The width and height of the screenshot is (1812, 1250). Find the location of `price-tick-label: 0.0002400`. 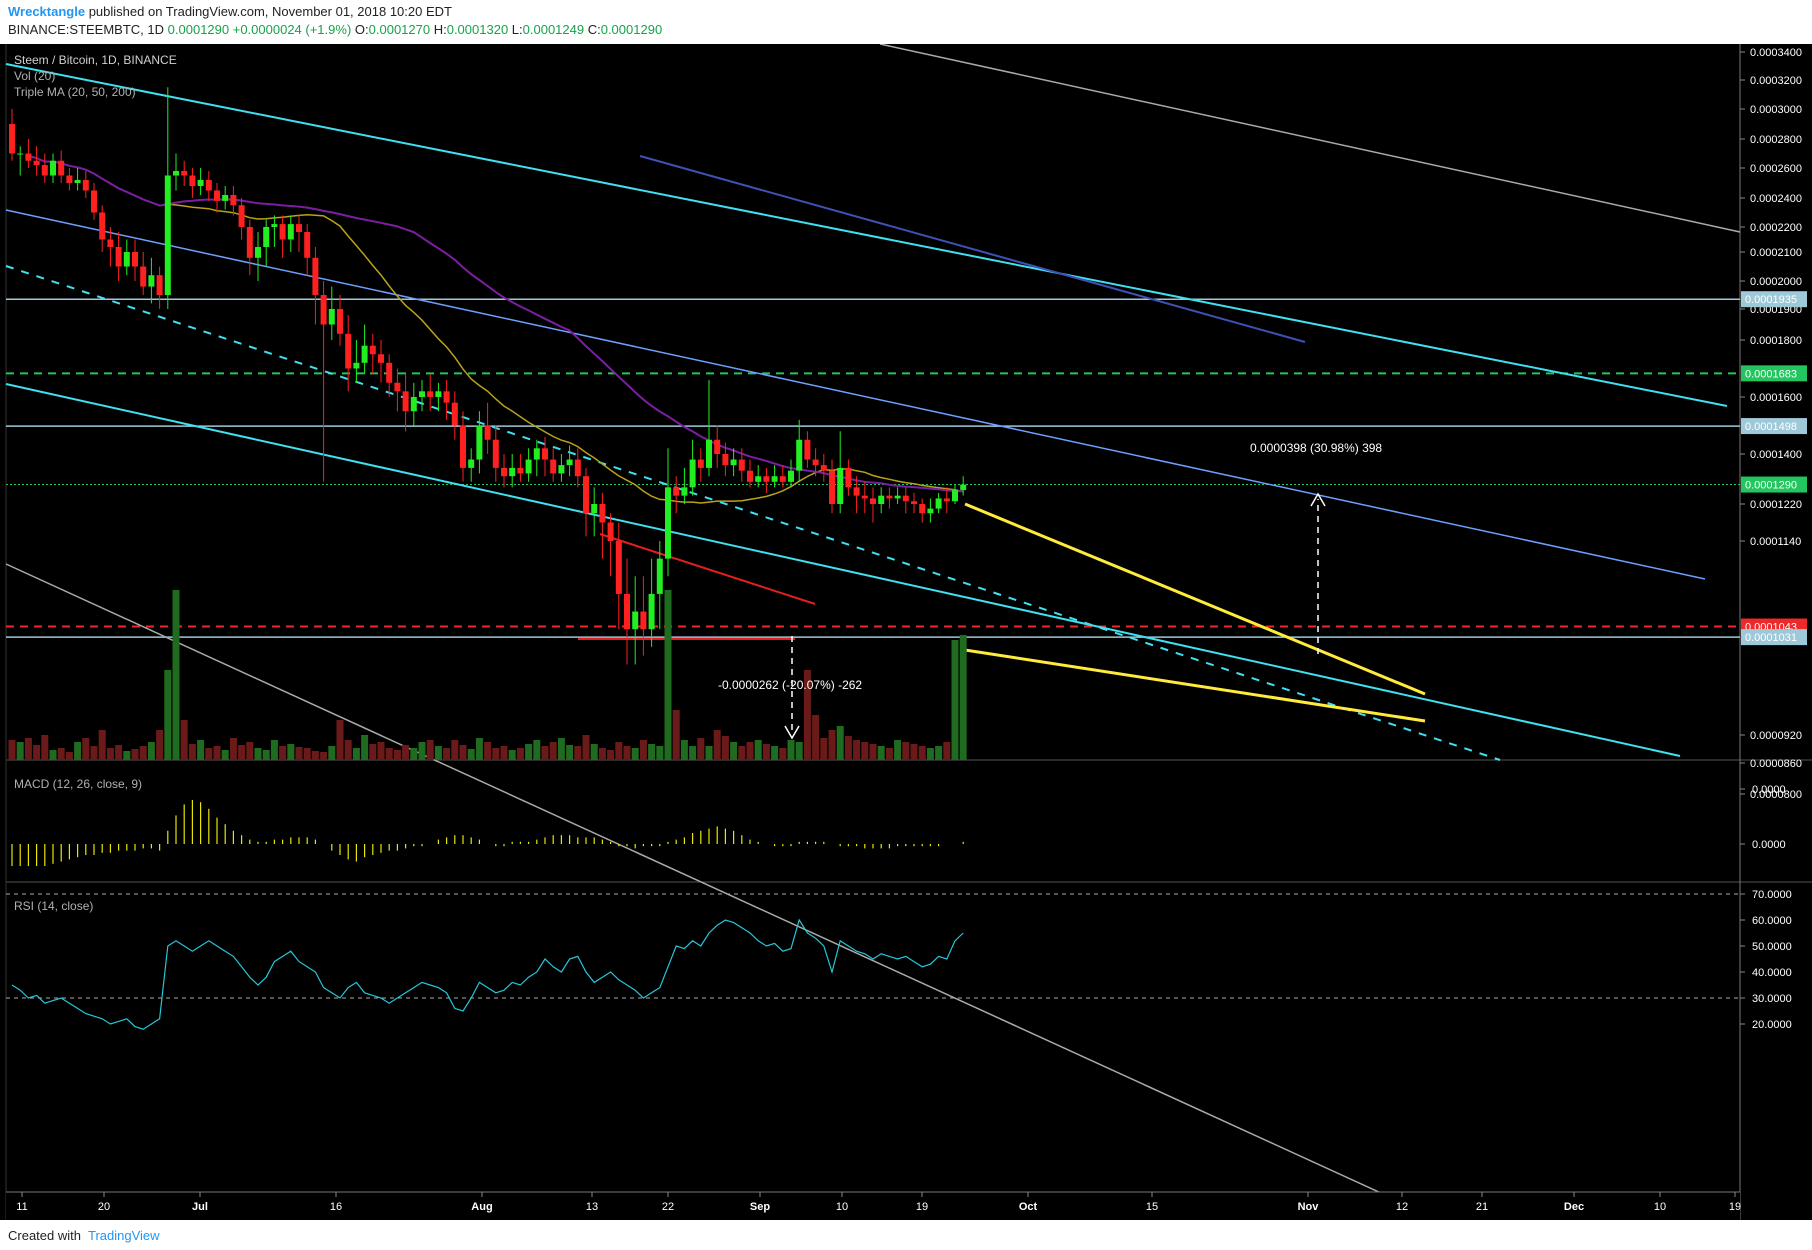

price-tick-label: 0.0002400 is located at coordinates (1776, 199).